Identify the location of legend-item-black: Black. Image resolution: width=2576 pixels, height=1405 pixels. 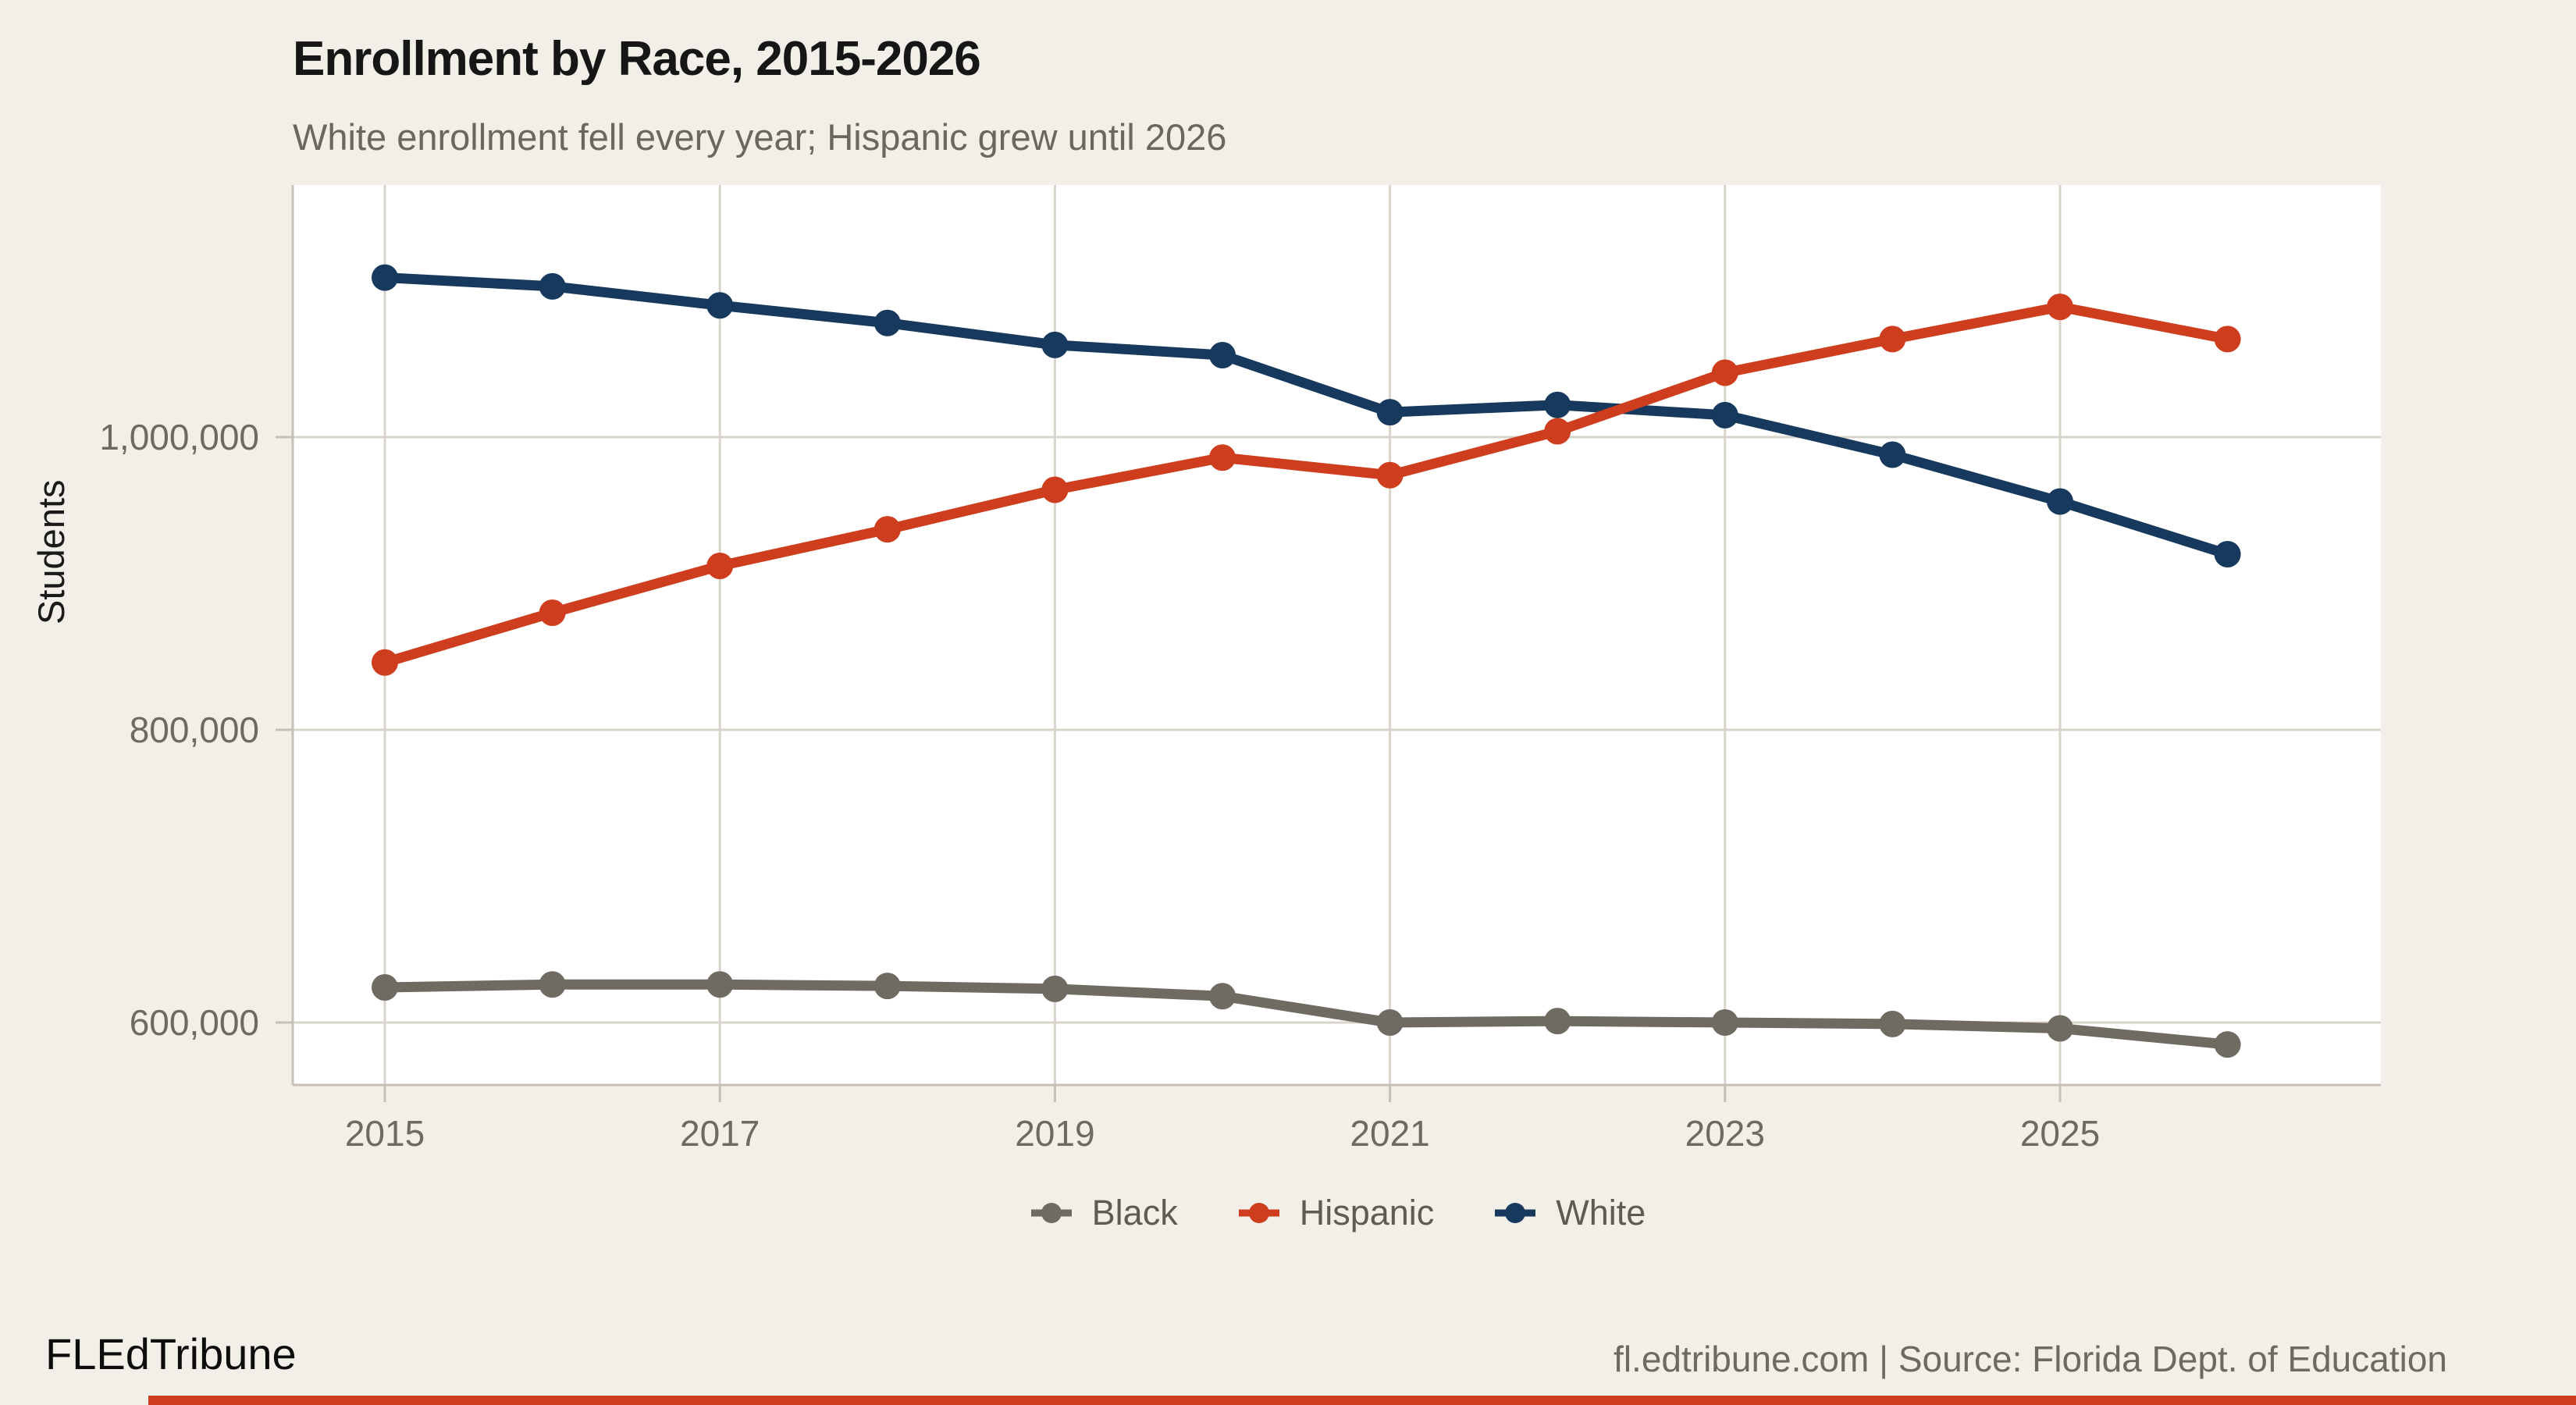
(1103, 1213).